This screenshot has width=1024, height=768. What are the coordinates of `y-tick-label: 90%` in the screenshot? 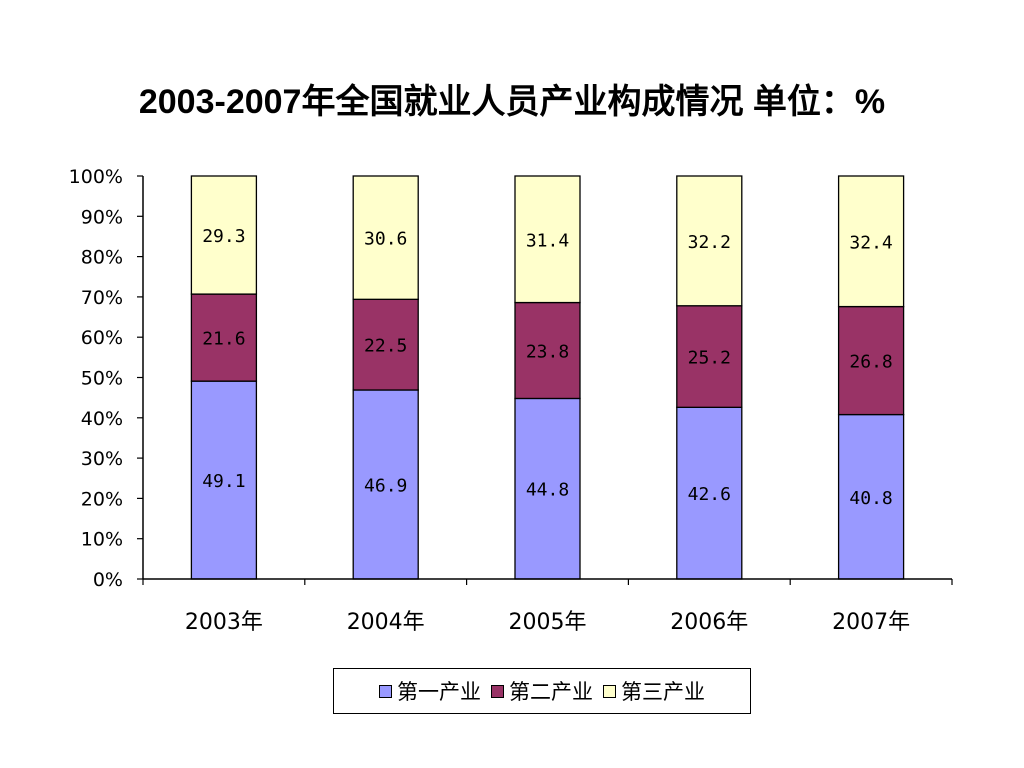 It's located at (102, 217).